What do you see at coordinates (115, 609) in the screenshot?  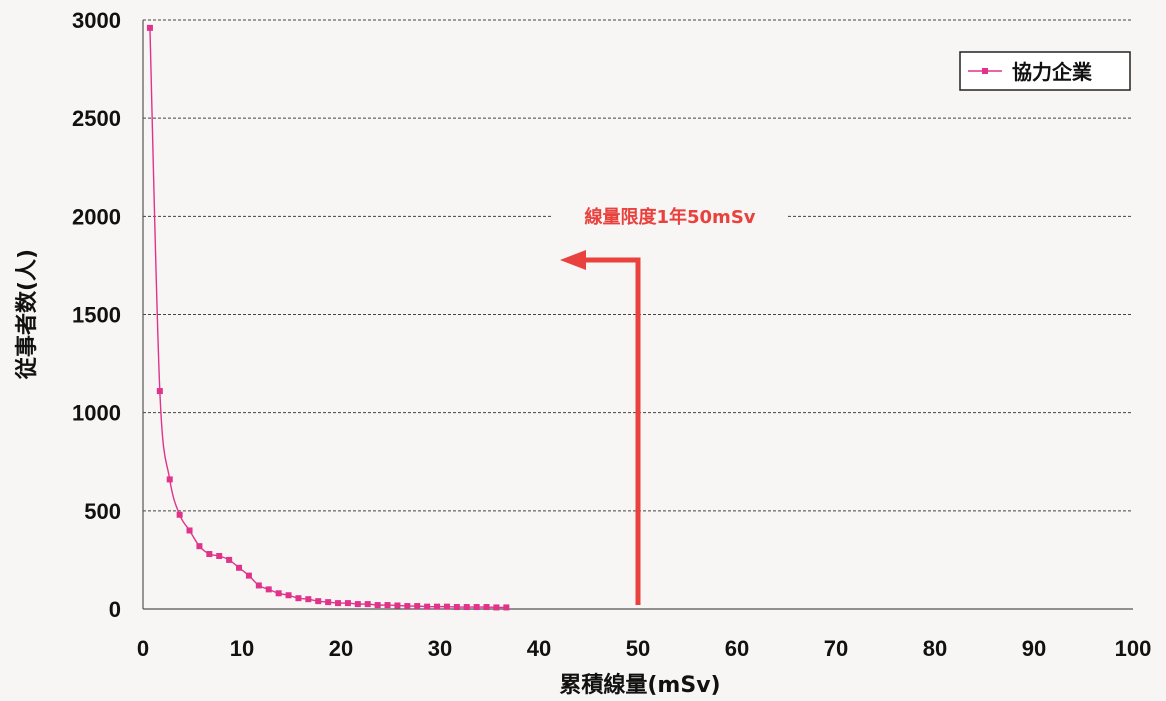 I see `y-tick-label: 0` at bounding box center [115, 609].